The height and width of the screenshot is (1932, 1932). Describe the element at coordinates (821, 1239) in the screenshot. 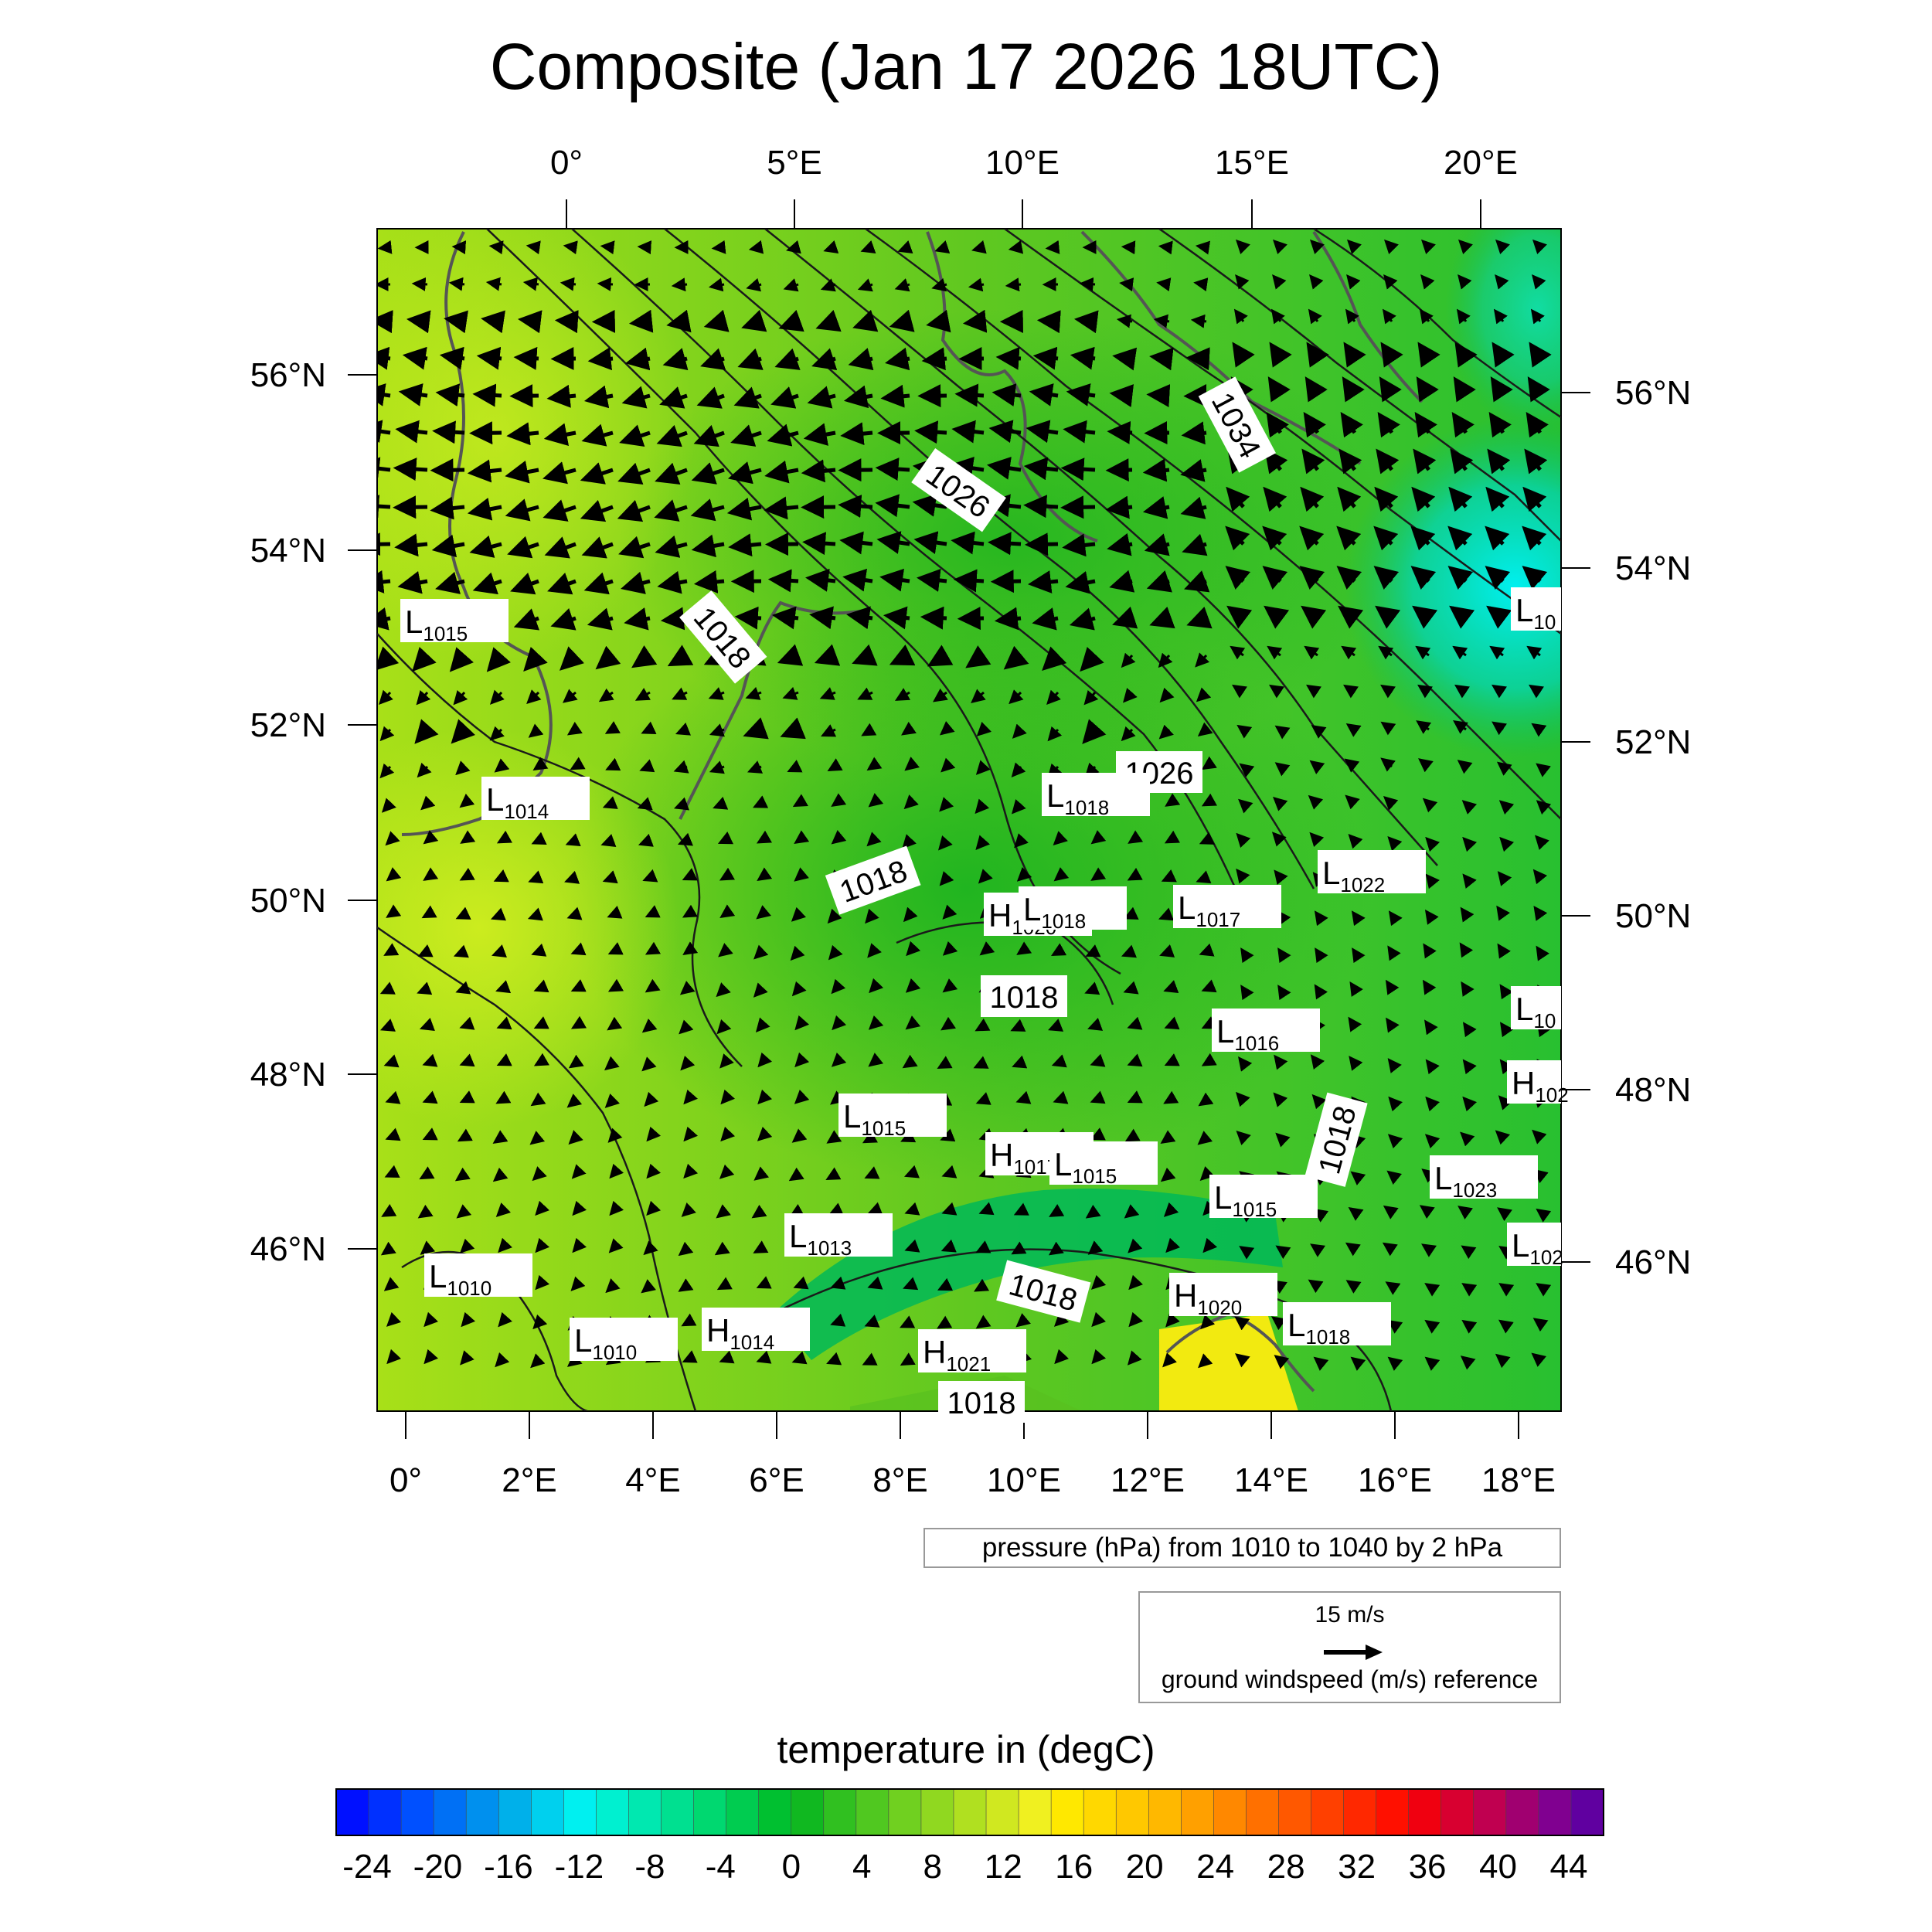

I see `svg-text: L1013` at that location.